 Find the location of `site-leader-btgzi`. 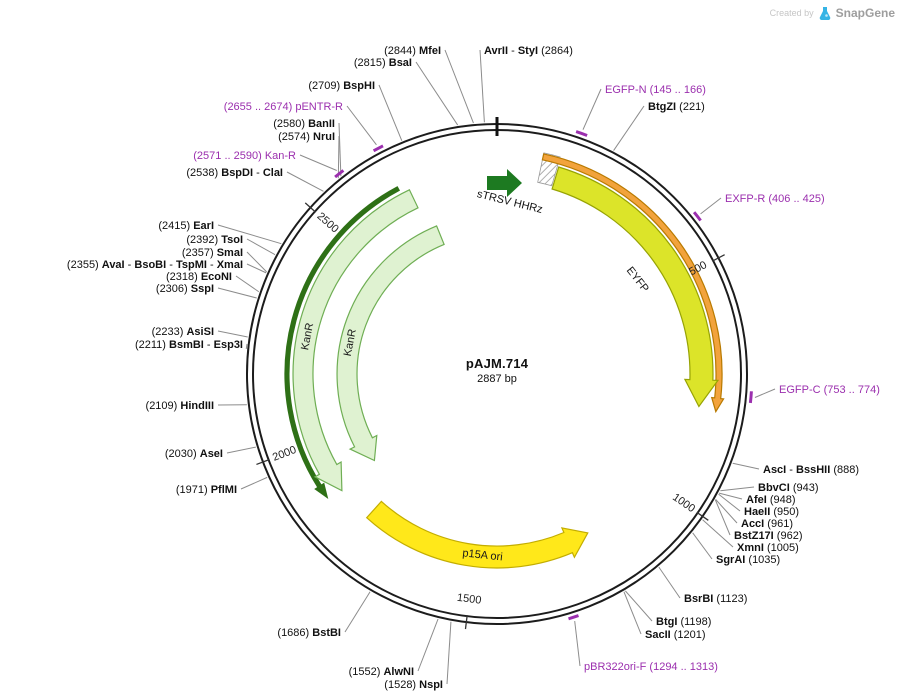

site-leader-btgzi is located at coordinates (629, 128).